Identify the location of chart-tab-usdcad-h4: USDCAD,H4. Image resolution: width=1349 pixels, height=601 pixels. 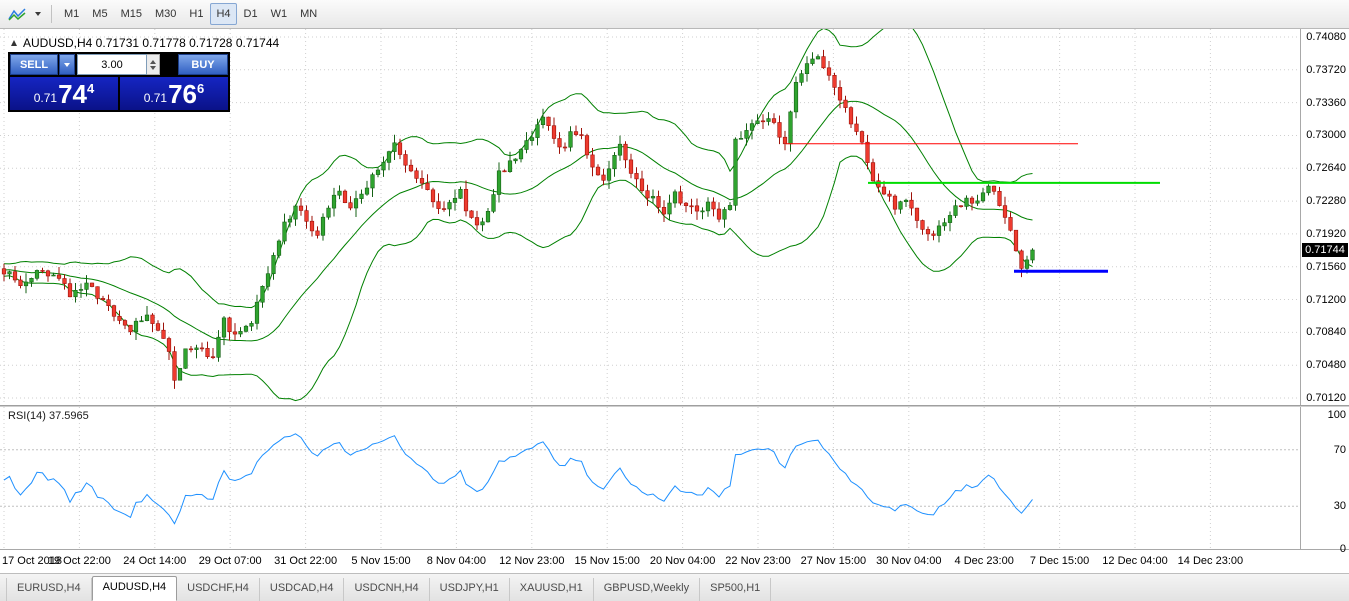
(302, 589).